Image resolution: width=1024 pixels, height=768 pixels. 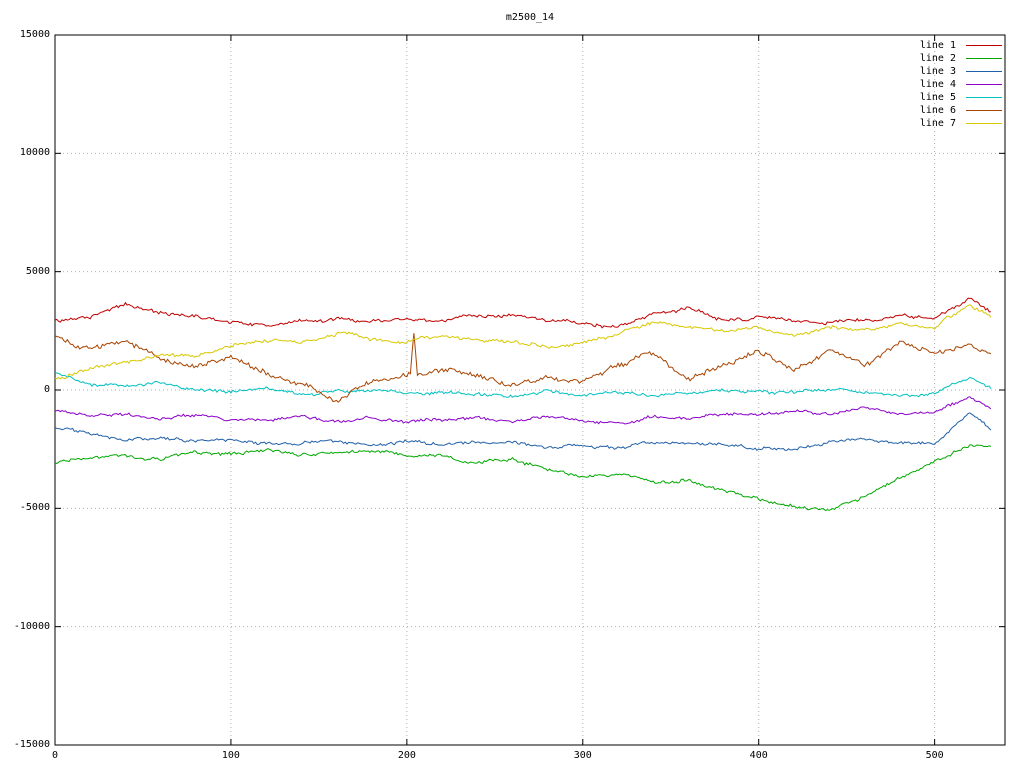 What do you see at coordinates (934, 755) in the screenshot?
I see `x-tick-label: 500` at bounding box center [934, 755].